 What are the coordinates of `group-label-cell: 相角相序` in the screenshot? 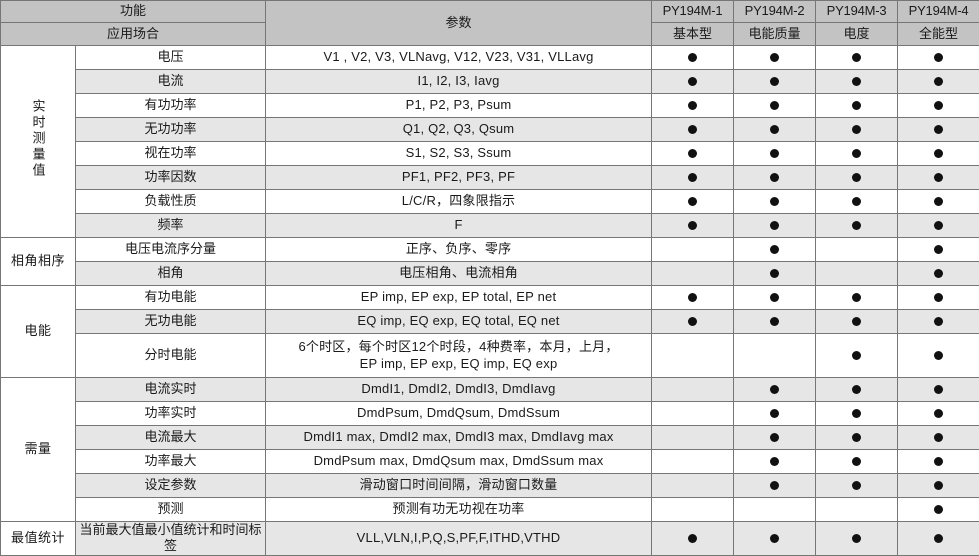 It's located at (38, 262).